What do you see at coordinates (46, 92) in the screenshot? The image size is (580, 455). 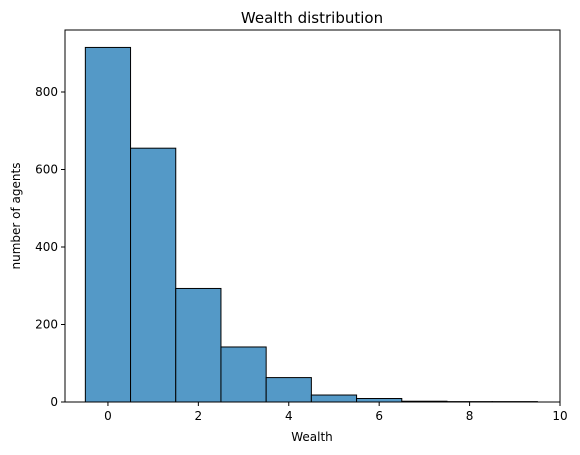 I see `y-tick-label: 800` at bounding box center [46, 92].